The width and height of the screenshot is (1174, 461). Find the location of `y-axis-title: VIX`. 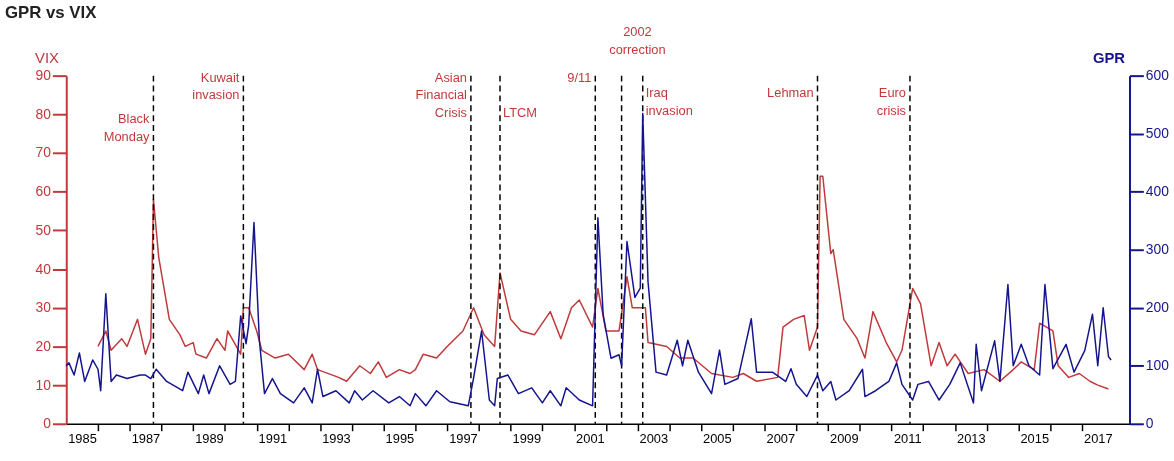

y-axis-title: VIX is located at coordinates (47, 58).